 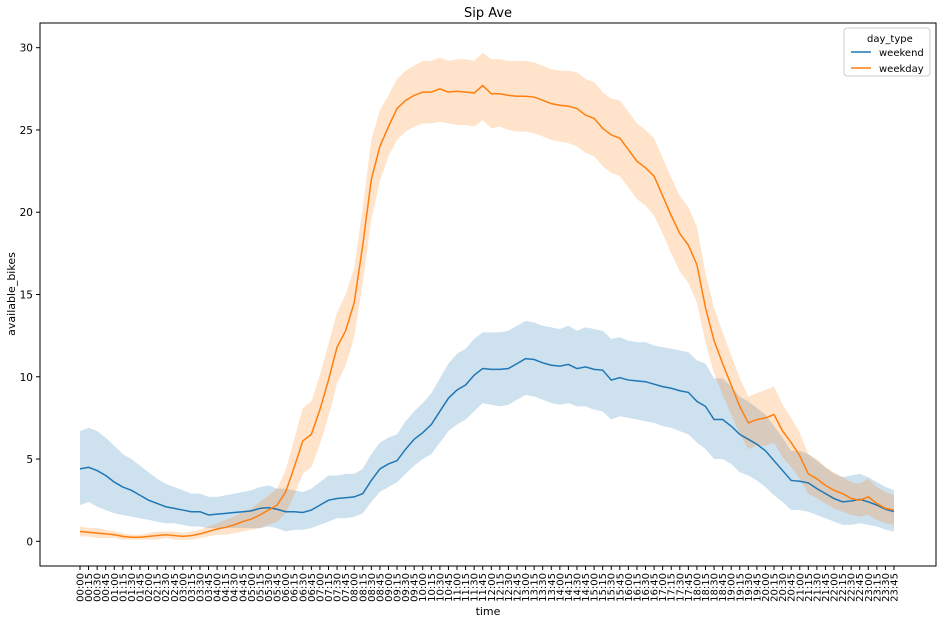 I want to click on x-tick-label: 13:00, so click(x=526, y=587).